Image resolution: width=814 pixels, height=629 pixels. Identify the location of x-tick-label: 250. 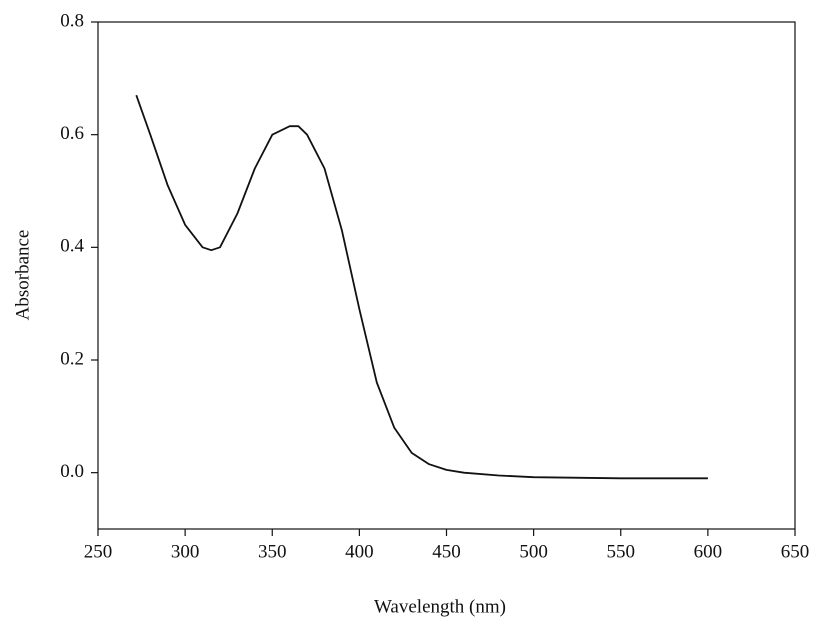
(98, 551).